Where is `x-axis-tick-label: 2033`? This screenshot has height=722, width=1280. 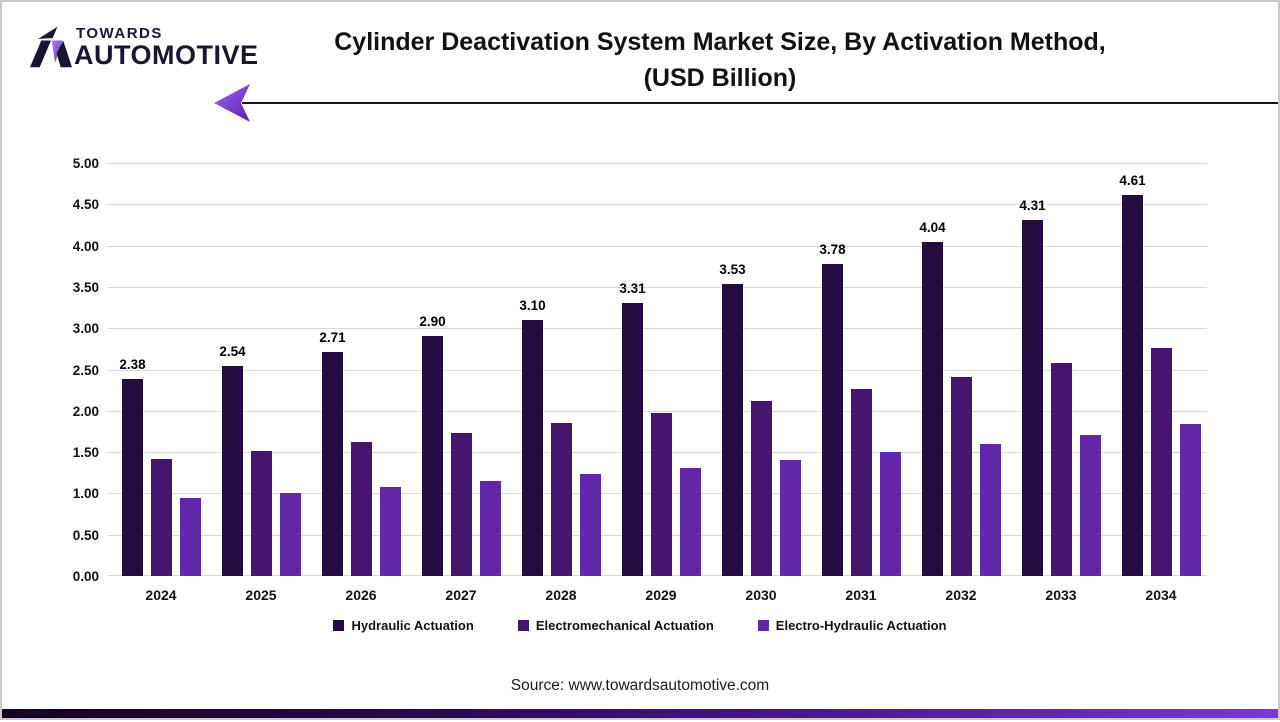 x-axis-tick-label: 2033 is located at coordinates (1061, 595).